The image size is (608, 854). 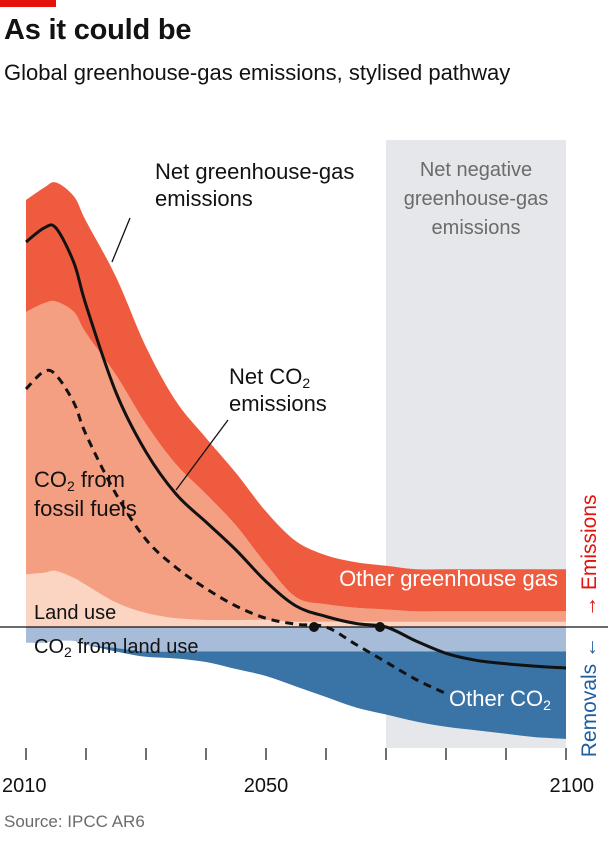 What do you see at coordinates (116, 648) in the screenshot?
I see `label-co2-from-land-use: CO2 from land use` at bounding box center [116, 648].